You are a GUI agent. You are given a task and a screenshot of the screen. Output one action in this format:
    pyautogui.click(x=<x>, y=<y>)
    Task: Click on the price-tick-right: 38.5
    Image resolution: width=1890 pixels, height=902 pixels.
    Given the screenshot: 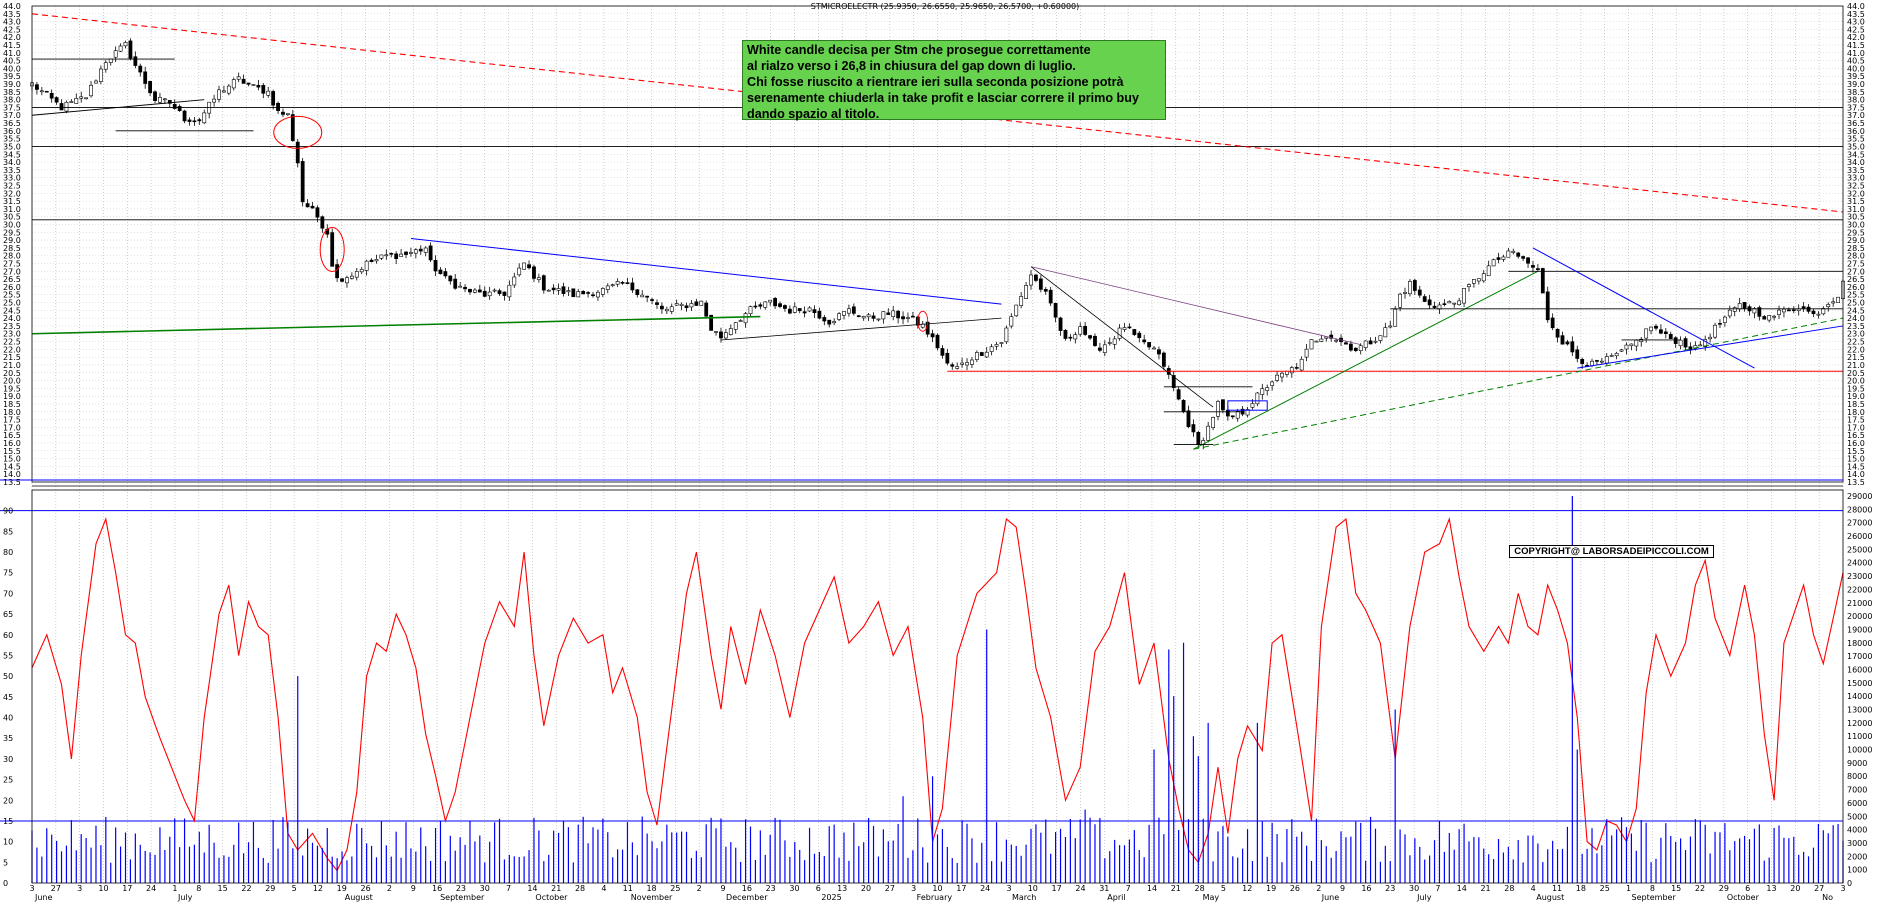 What is the action you would take?
    pyautogui.click(x=1856, y=92)
    